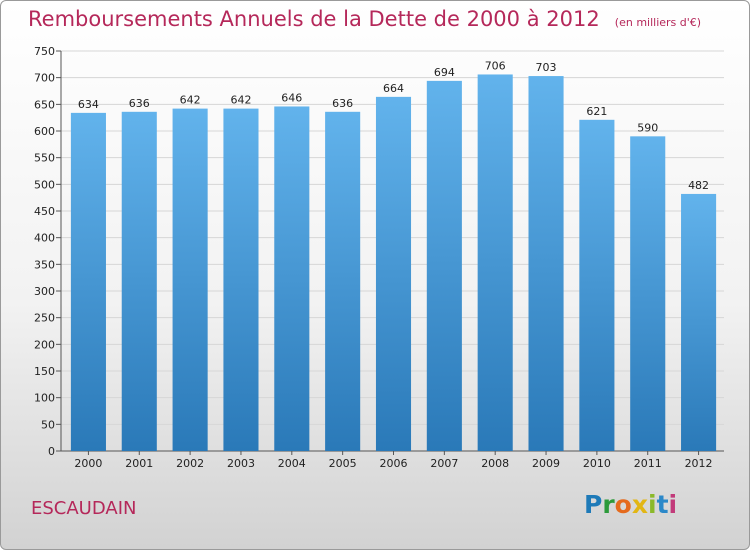 This screenshot has width=750, height=550. What do you see at coordinates (394, 463) in the screenshot?
I see `x-tick-label-2006: 2006` at bounding box center [394, 463].